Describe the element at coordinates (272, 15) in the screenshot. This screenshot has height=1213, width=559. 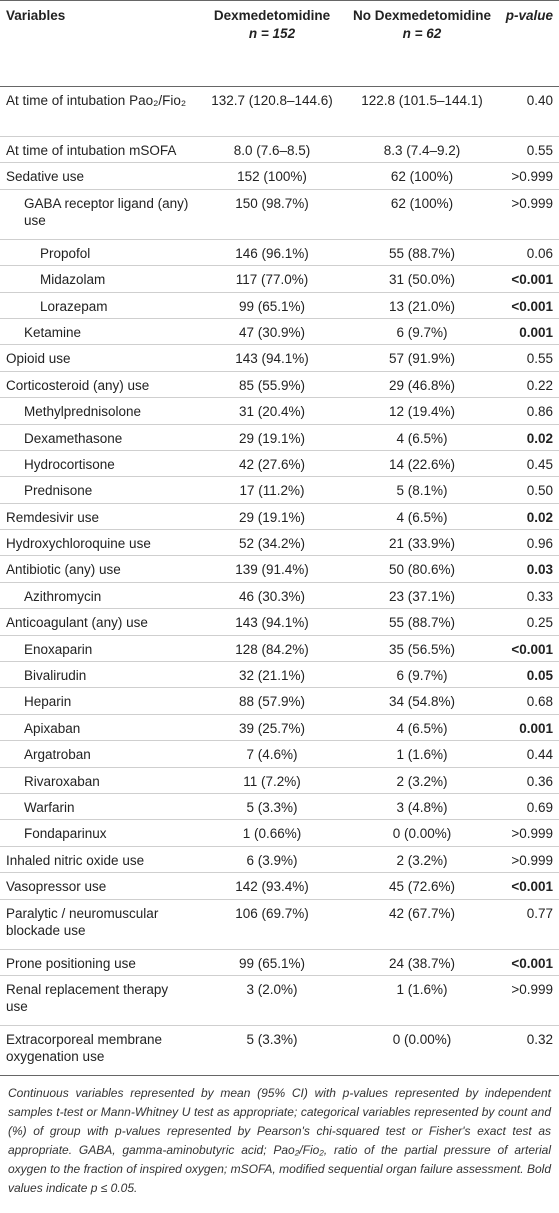
I see `group-name: Dexmedetomidine` at that location.